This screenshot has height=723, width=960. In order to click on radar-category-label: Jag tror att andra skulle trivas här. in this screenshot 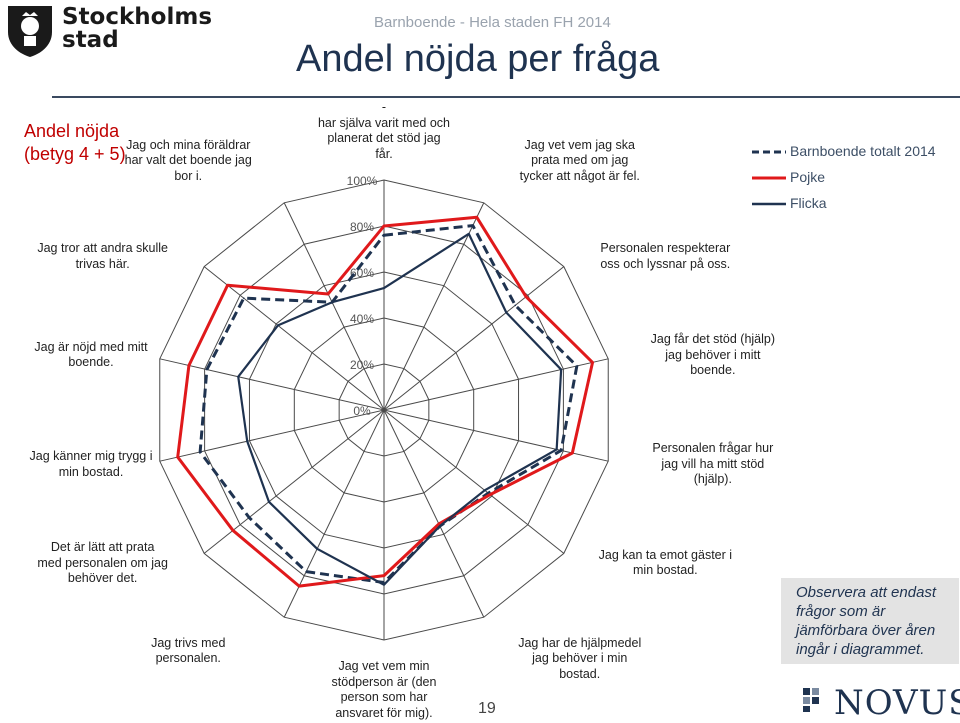, I will do `click(103, 256)`.